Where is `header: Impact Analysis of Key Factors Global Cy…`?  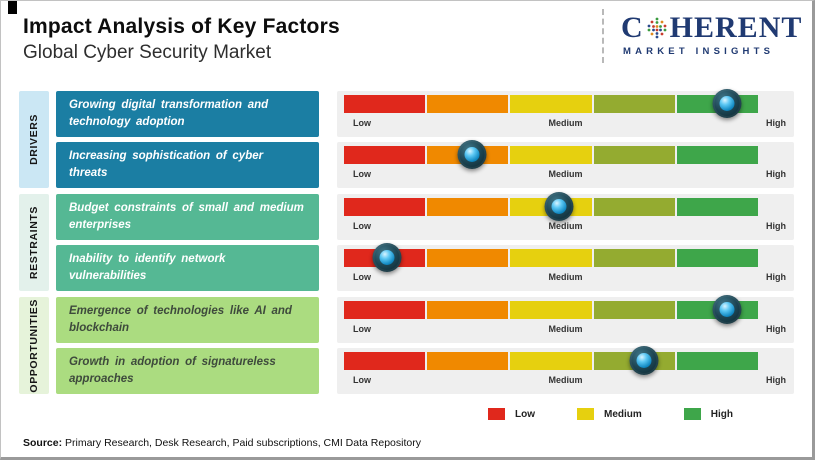 header: Impact Analysis of Key Factors Global Cy… is located at coordinates (181, 39).